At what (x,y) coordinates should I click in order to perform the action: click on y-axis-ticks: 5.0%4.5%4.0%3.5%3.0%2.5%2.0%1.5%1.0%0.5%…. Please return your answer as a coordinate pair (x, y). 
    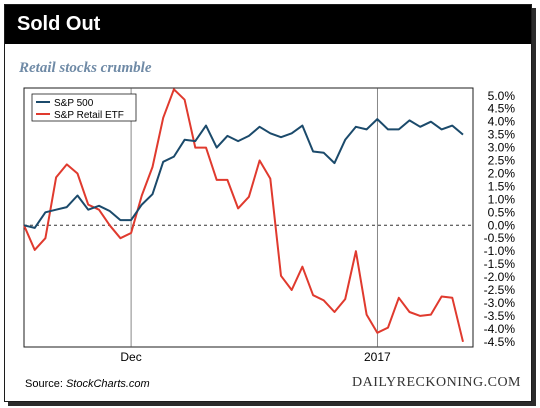
    Looking at the image, I should click on (500, 219).